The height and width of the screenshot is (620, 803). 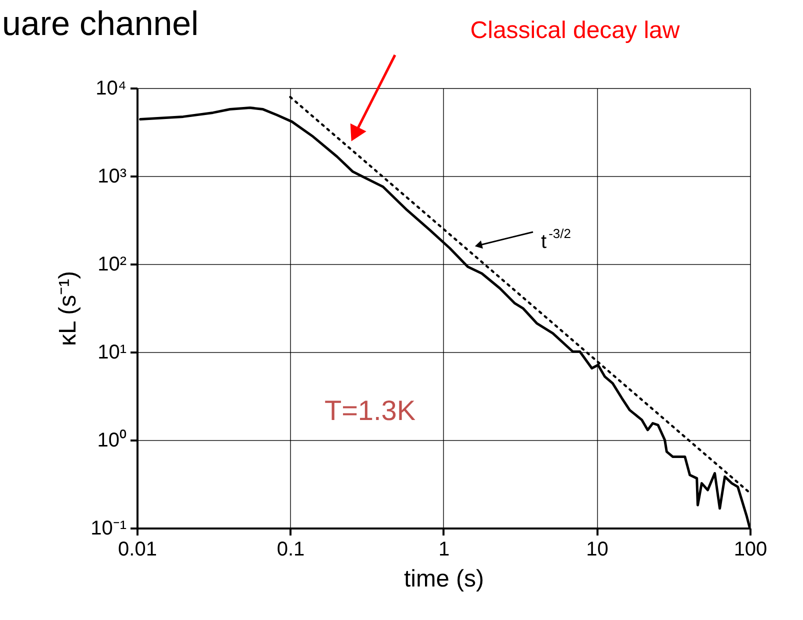 What do you see at coordinates (111, 89) in the screenshot?
I see `y-tick-label: 10⁴` at bounding box center [111, 89].